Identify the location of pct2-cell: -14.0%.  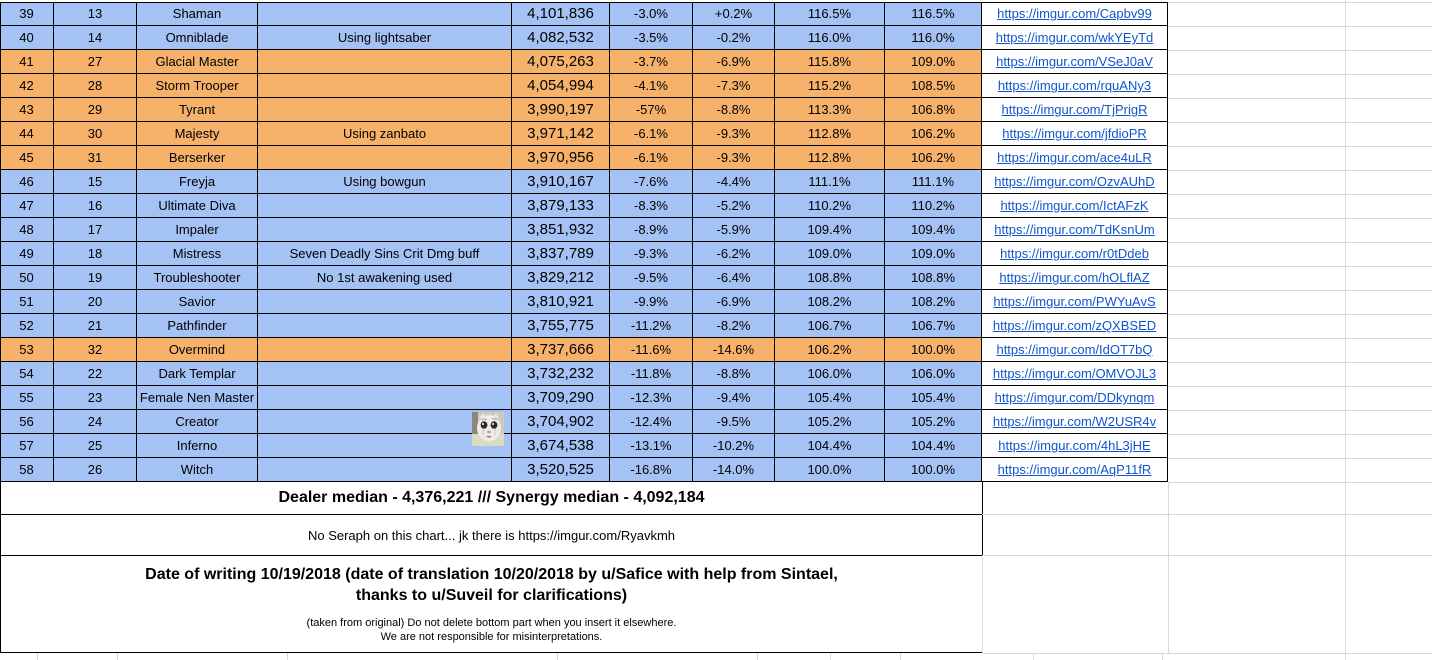
(734, 470).